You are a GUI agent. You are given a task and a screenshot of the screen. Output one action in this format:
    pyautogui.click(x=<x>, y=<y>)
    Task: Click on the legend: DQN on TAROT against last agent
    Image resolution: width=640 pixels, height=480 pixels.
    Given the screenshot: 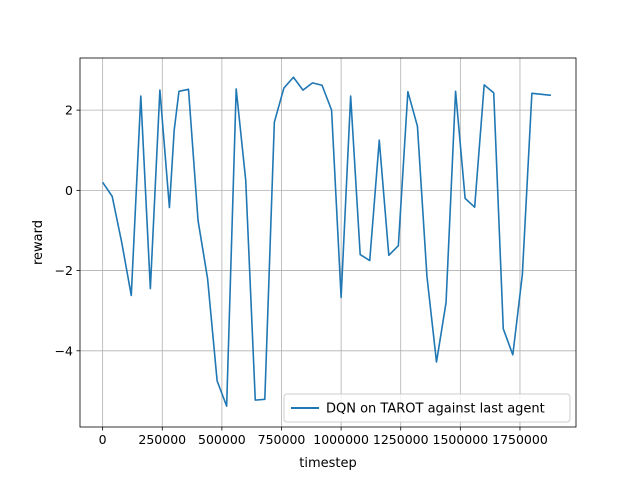 What is the action you would take?
    pyautogui.click(x=427, y=408)
    